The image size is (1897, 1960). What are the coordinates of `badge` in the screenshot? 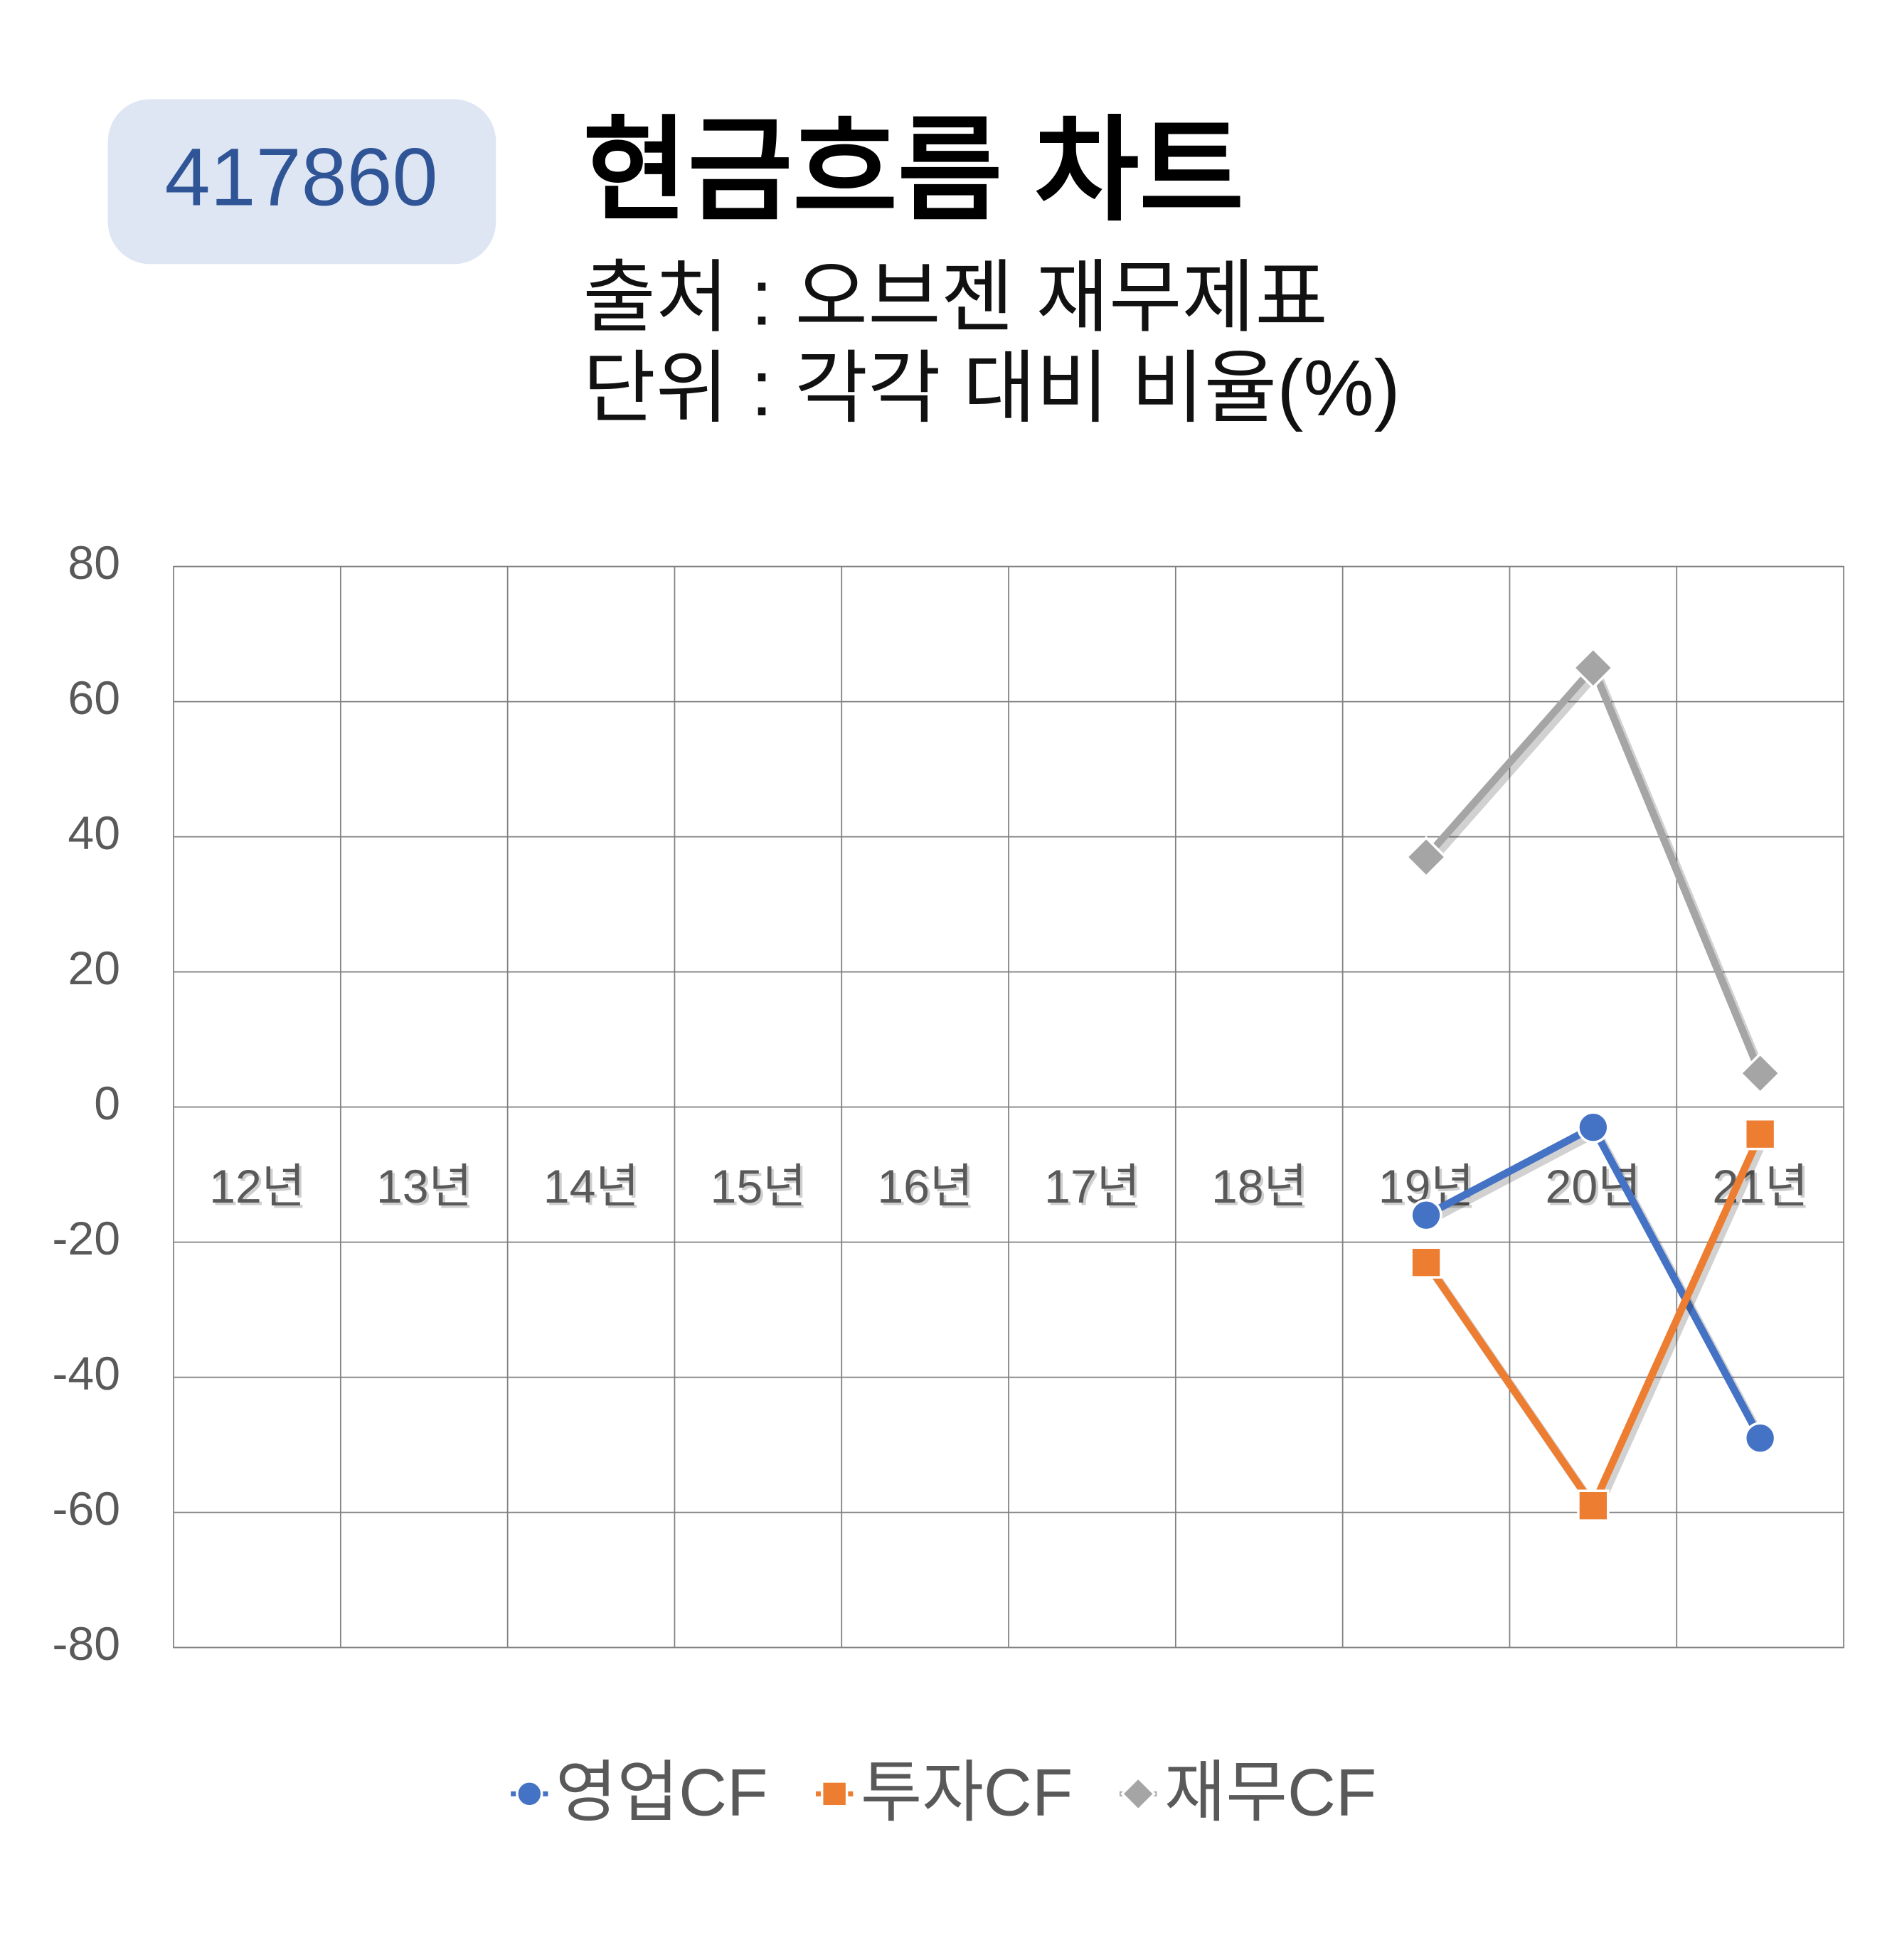 It's located at (302, 182).